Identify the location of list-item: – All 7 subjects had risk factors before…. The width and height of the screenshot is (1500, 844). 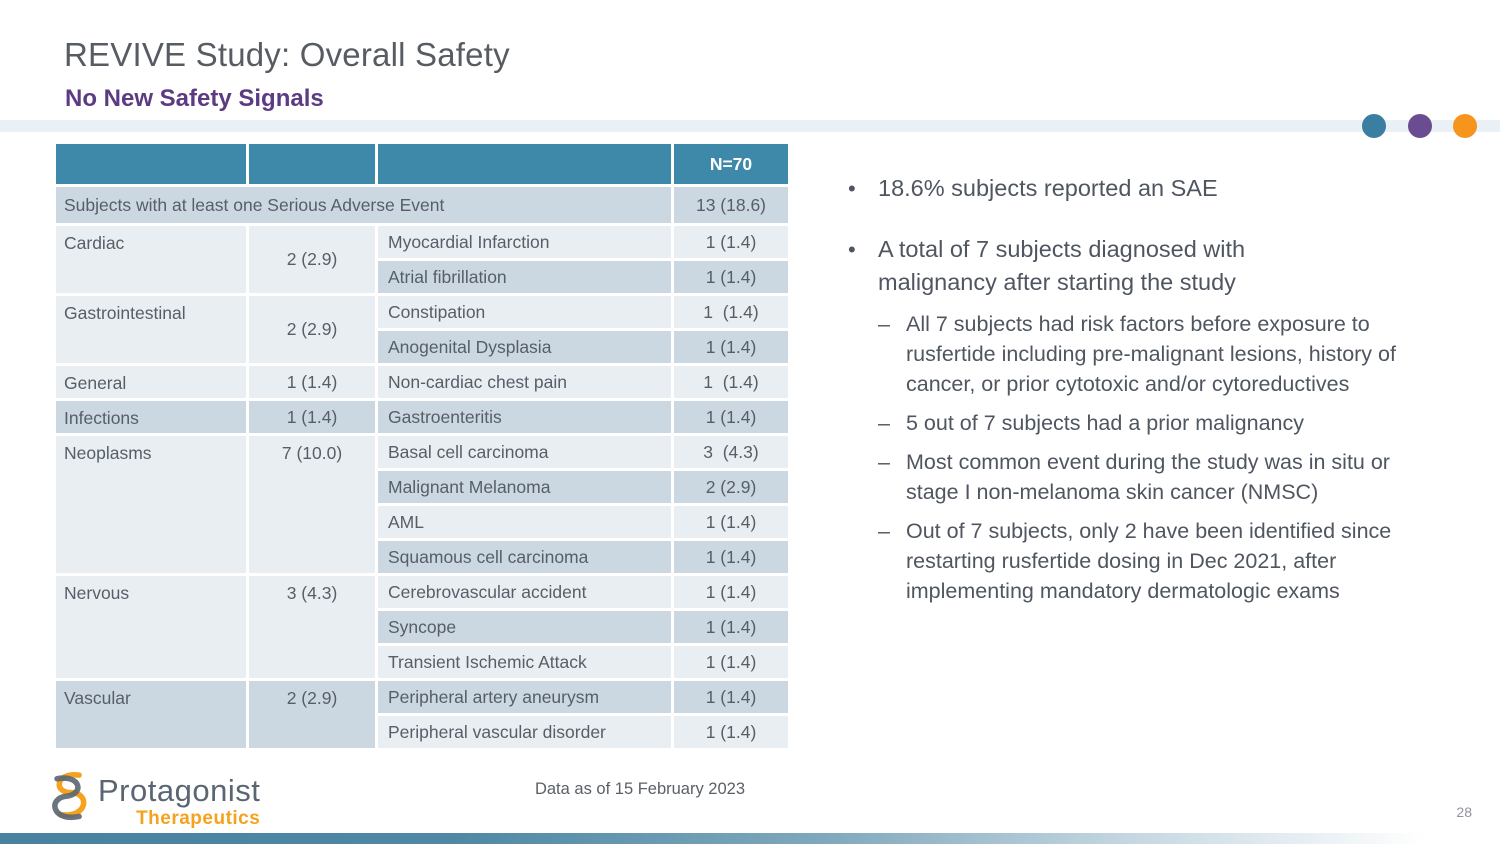
(1148, 354).